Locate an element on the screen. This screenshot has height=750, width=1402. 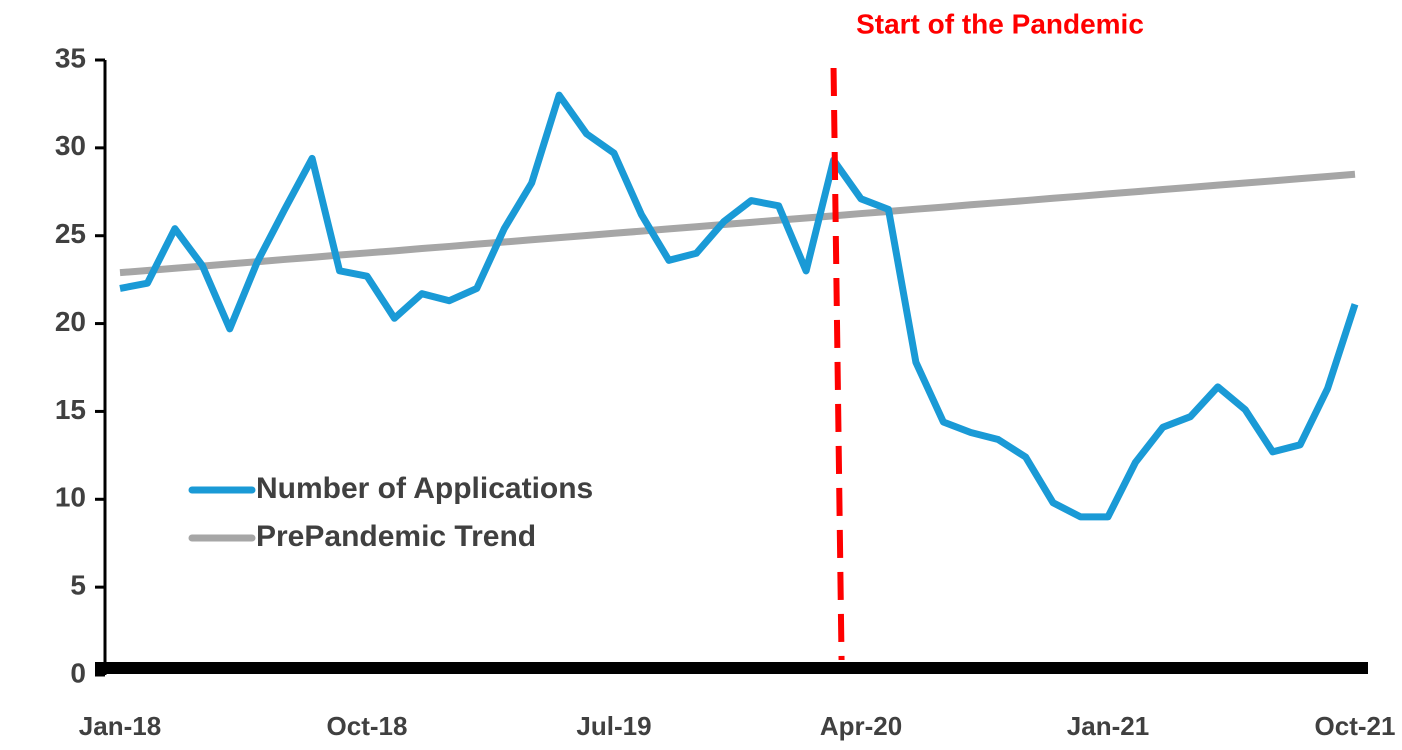
y-tick-label: 30 is located at coordinates (70, 145).